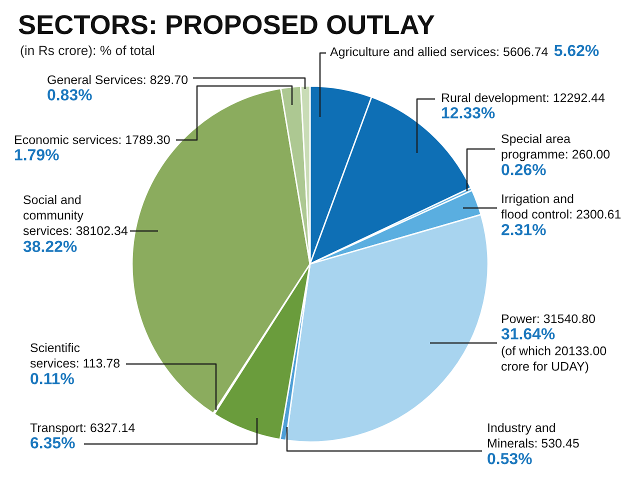 This screenshot has width=640, height=479. Describe the element at coordinates (523, 105) in the screenshot. I see `slice-label: Rural development: 12292.44 12.33%` at that location.